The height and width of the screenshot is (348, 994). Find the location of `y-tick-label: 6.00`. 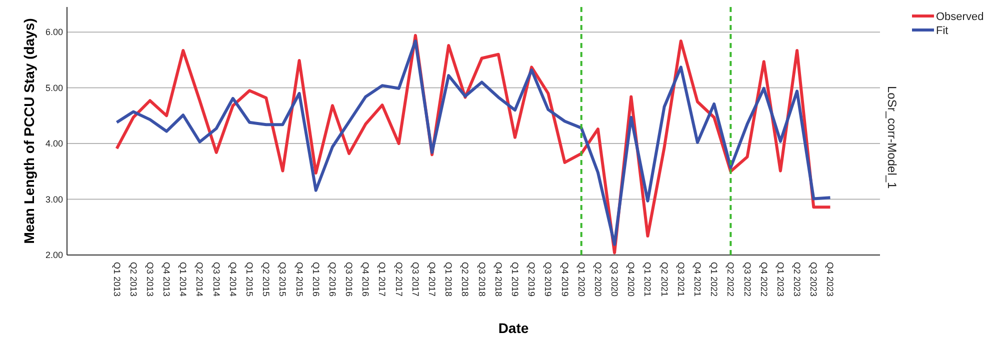

y-tick-label: 6.00 is located at coordinates (54, 32).